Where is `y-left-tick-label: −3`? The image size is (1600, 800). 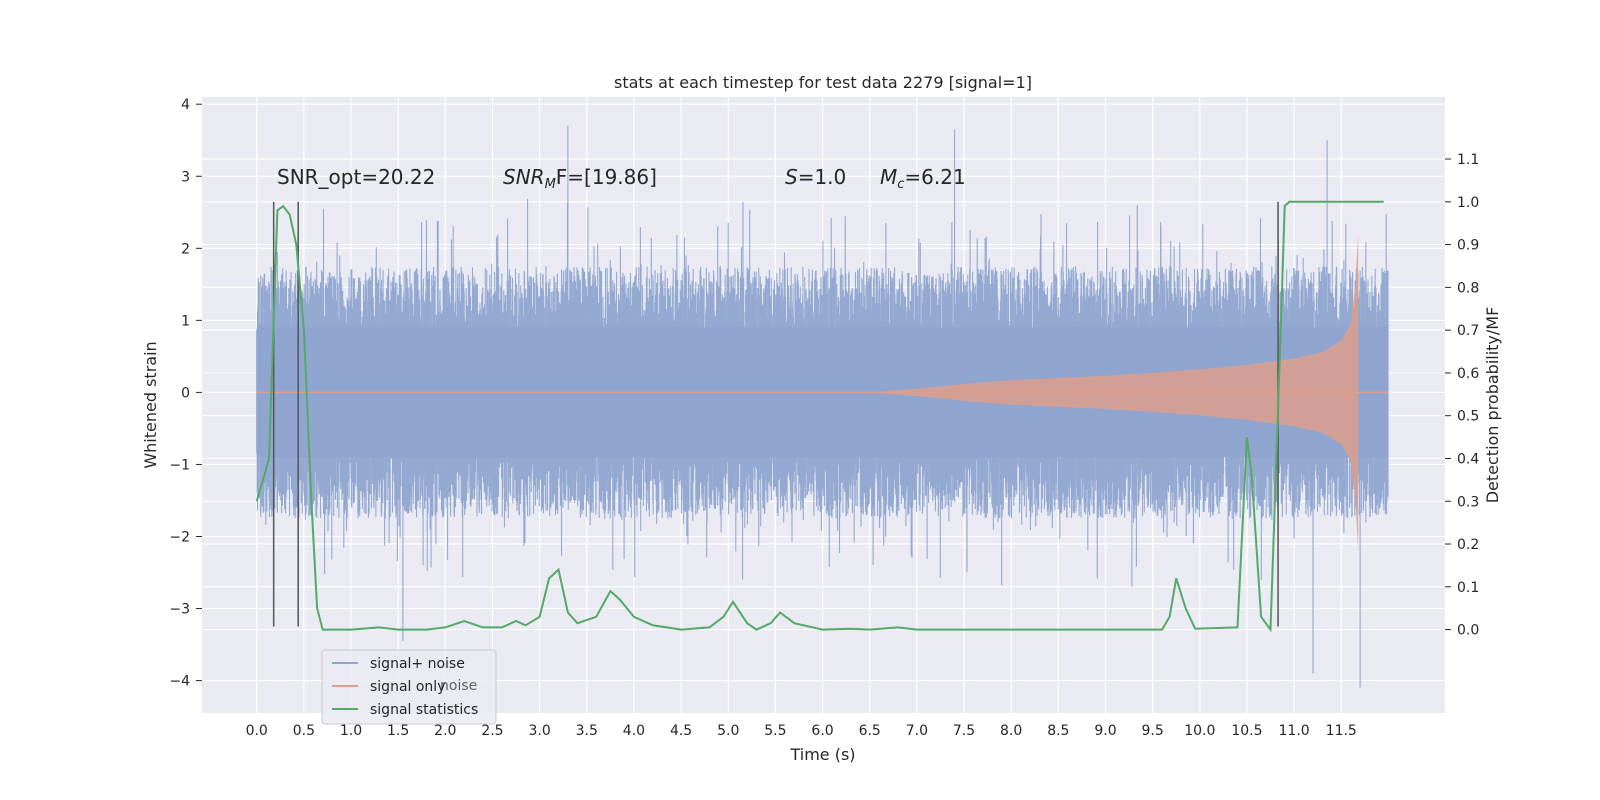
y-left-tick-label: −3 is located at coordinates (179, 610).